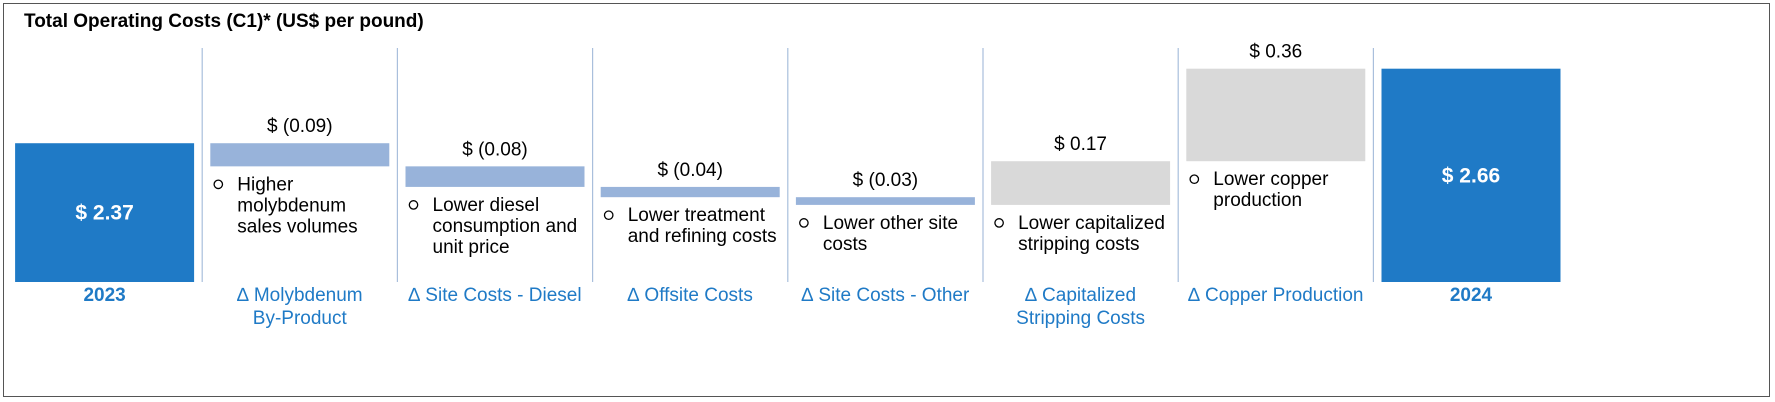 This screenshot has height=402, width=1775. Describe the element at coordinates (1257, 200) in the screenshot. I see `note-line: production` at that location.